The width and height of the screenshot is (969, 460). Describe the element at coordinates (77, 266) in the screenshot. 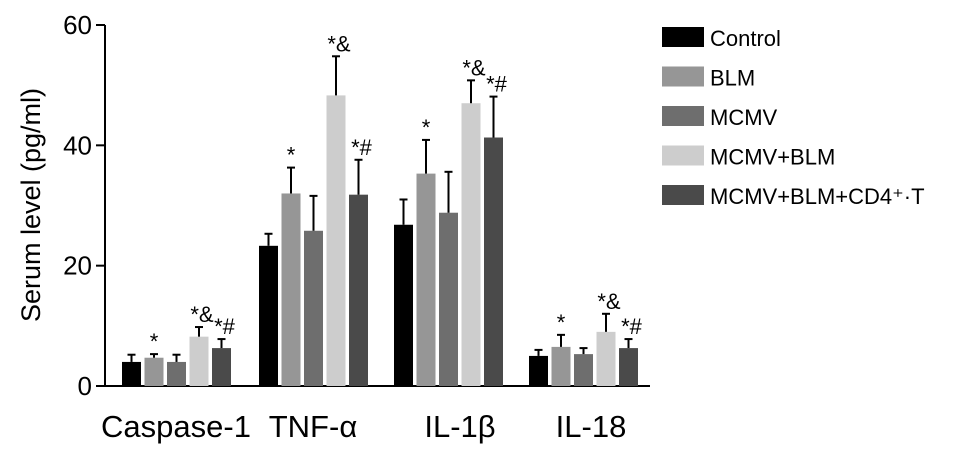

I see `y-tick-label: 20` at that location.